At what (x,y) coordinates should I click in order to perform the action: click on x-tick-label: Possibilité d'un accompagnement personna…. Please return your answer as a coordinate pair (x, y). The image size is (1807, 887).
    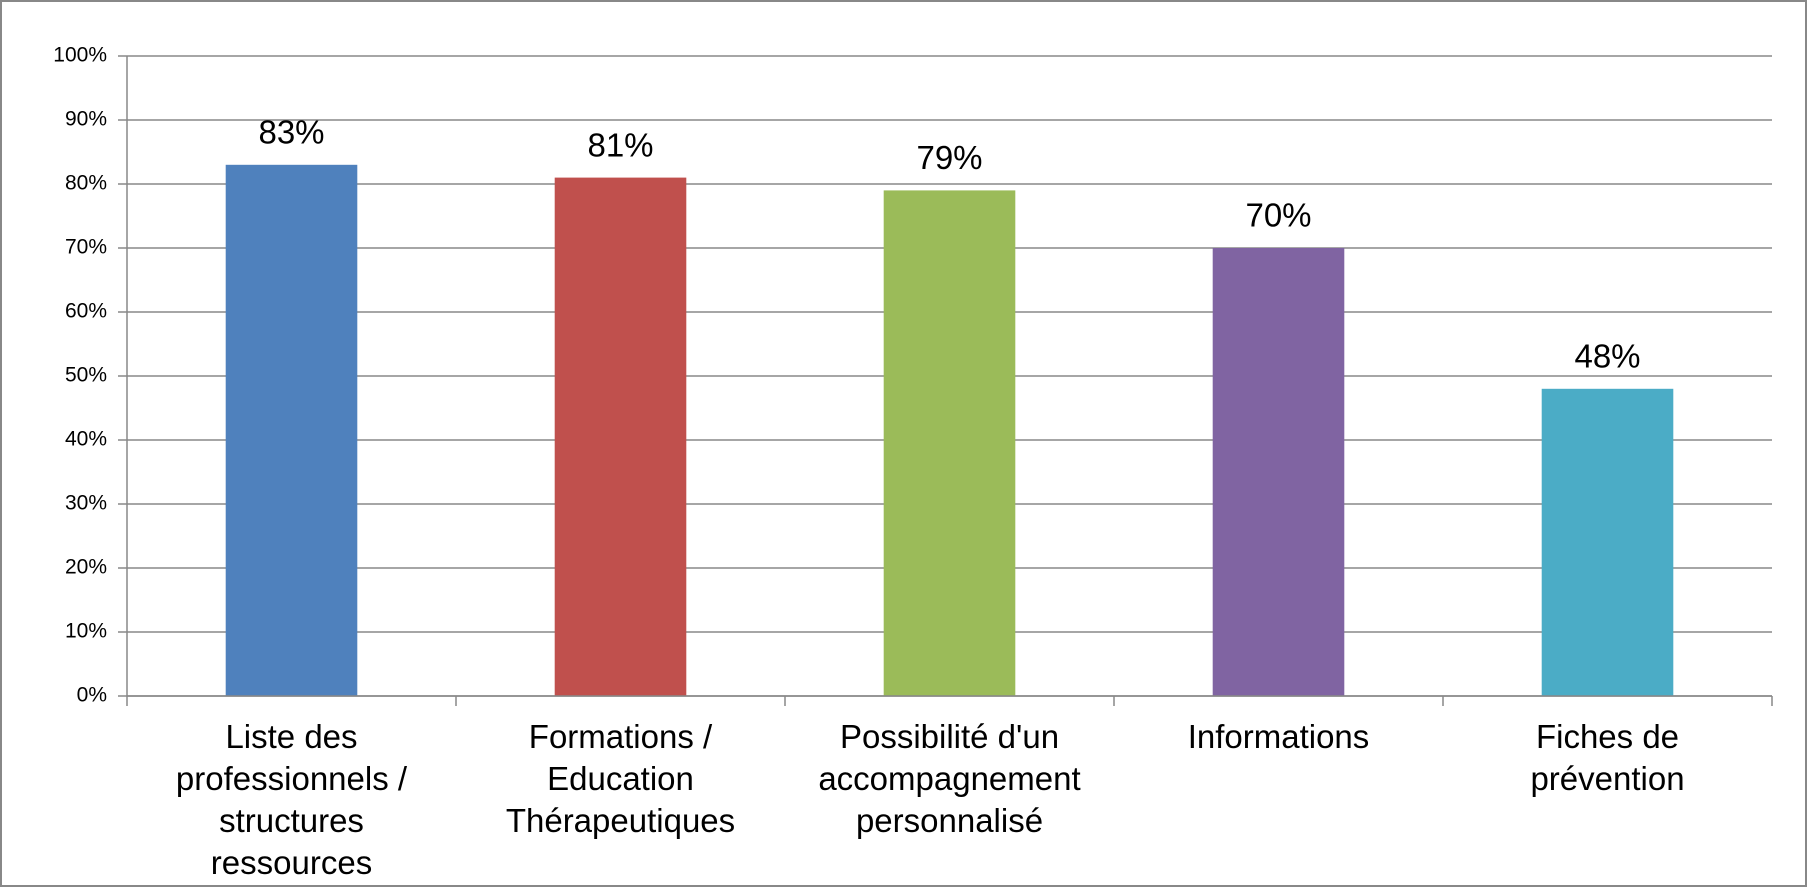
    Looking at the image, I should click on (949, 778).